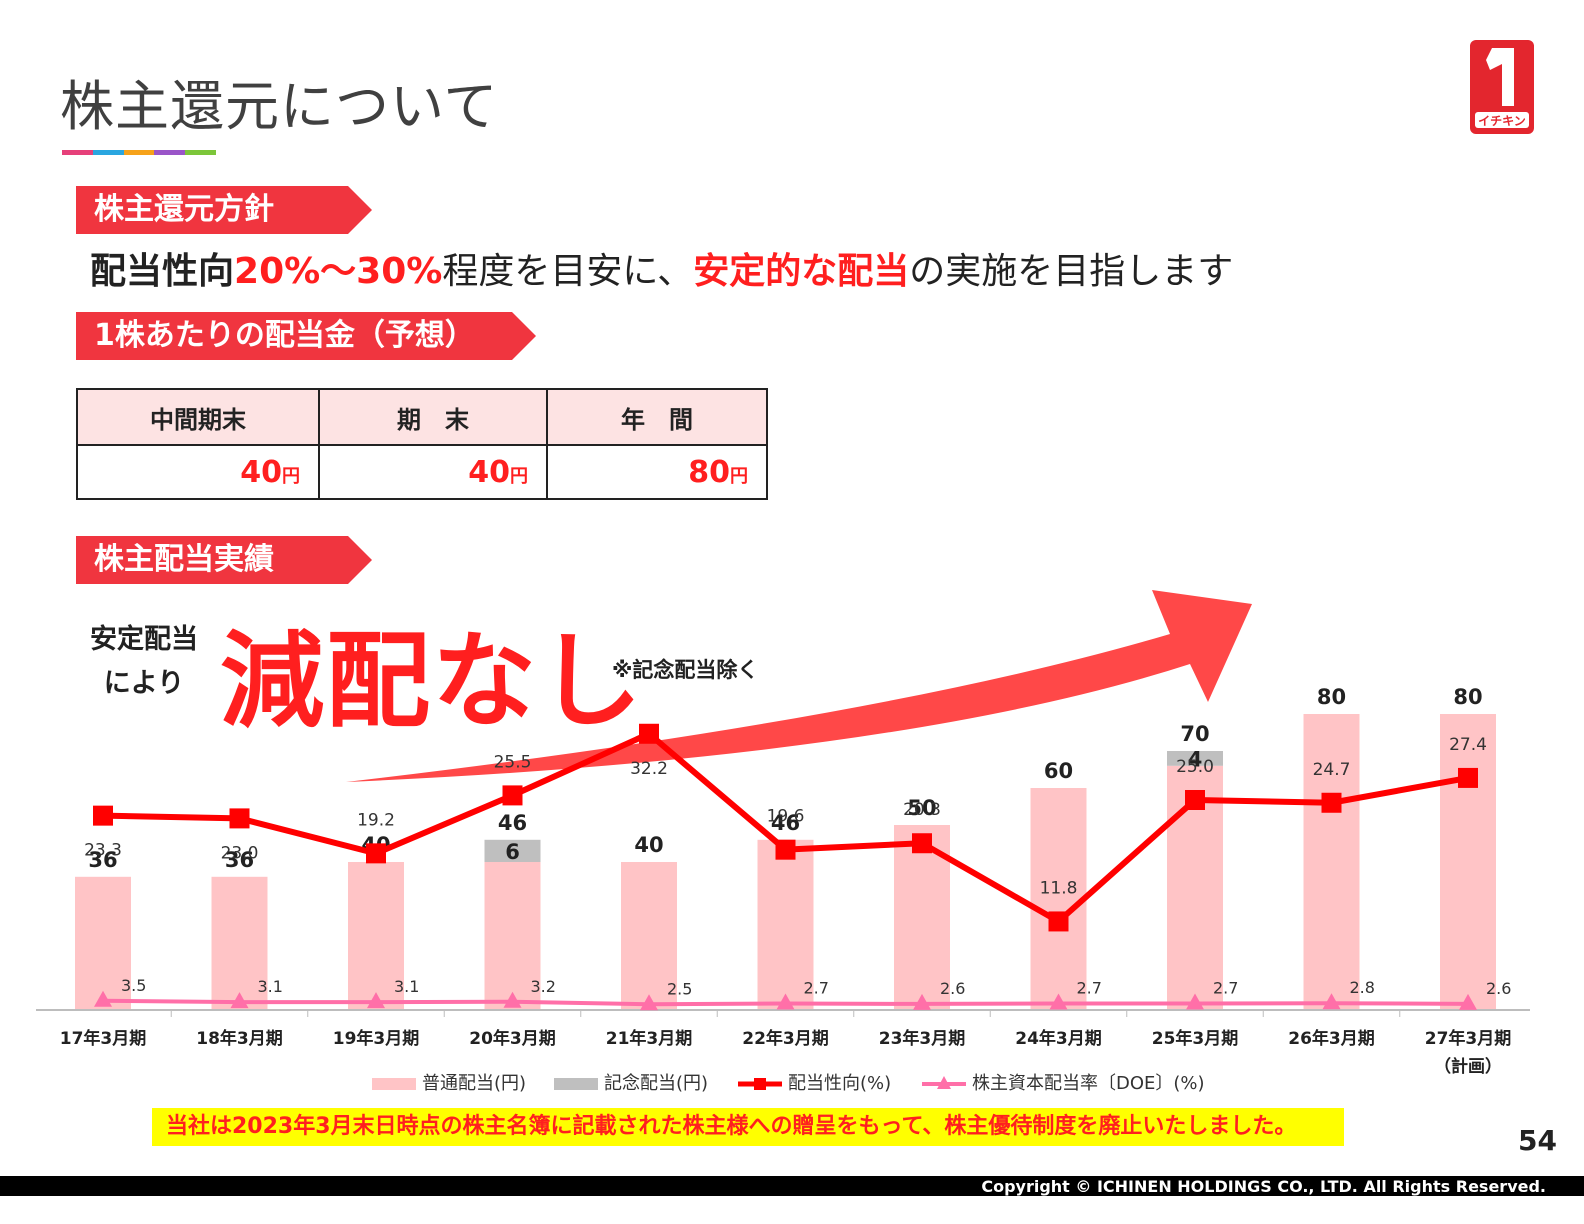 Image resolution: width=1584 pixels, height=1224 pixels. Describe the element at coordinates (103, 1038) in the screenshot. I see `category-label: 17年3月期` at that location.